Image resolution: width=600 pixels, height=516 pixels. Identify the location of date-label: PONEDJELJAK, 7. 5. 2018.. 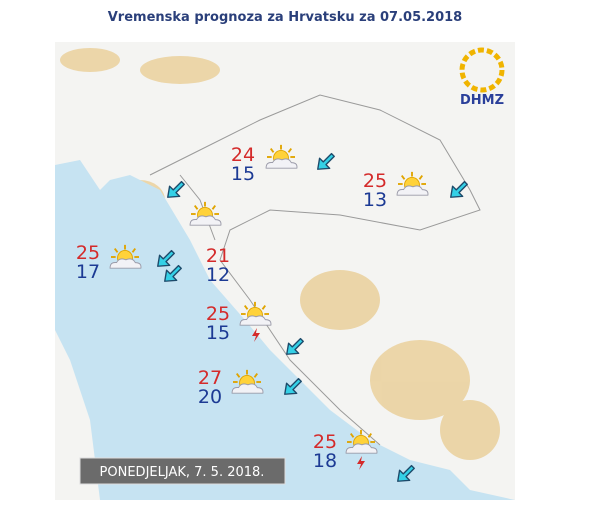
(182, 472).